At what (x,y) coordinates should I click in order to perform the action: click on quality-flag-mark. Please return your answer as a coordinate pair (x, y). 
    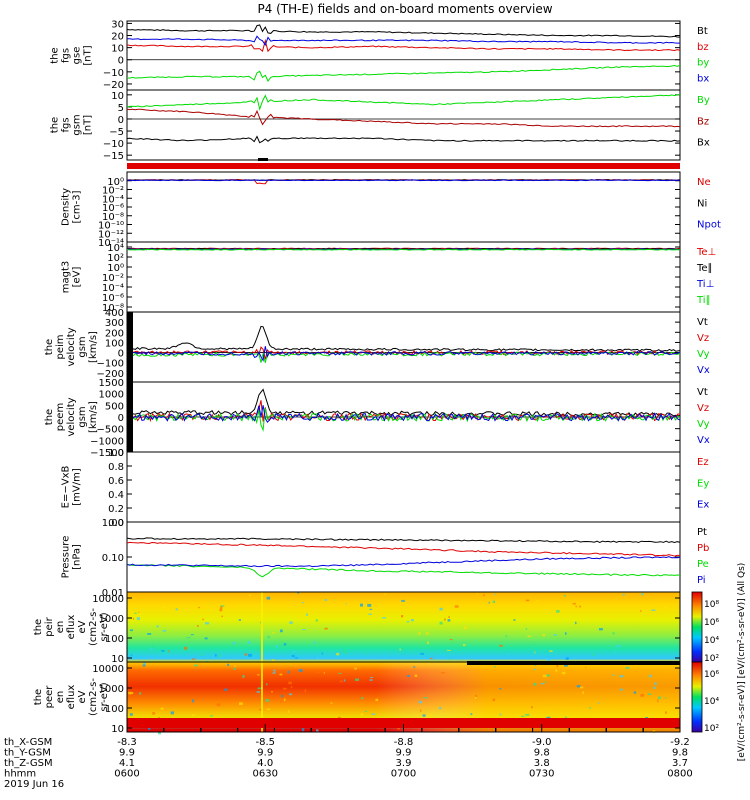
    Looking at the image, I should click on (263, 159).